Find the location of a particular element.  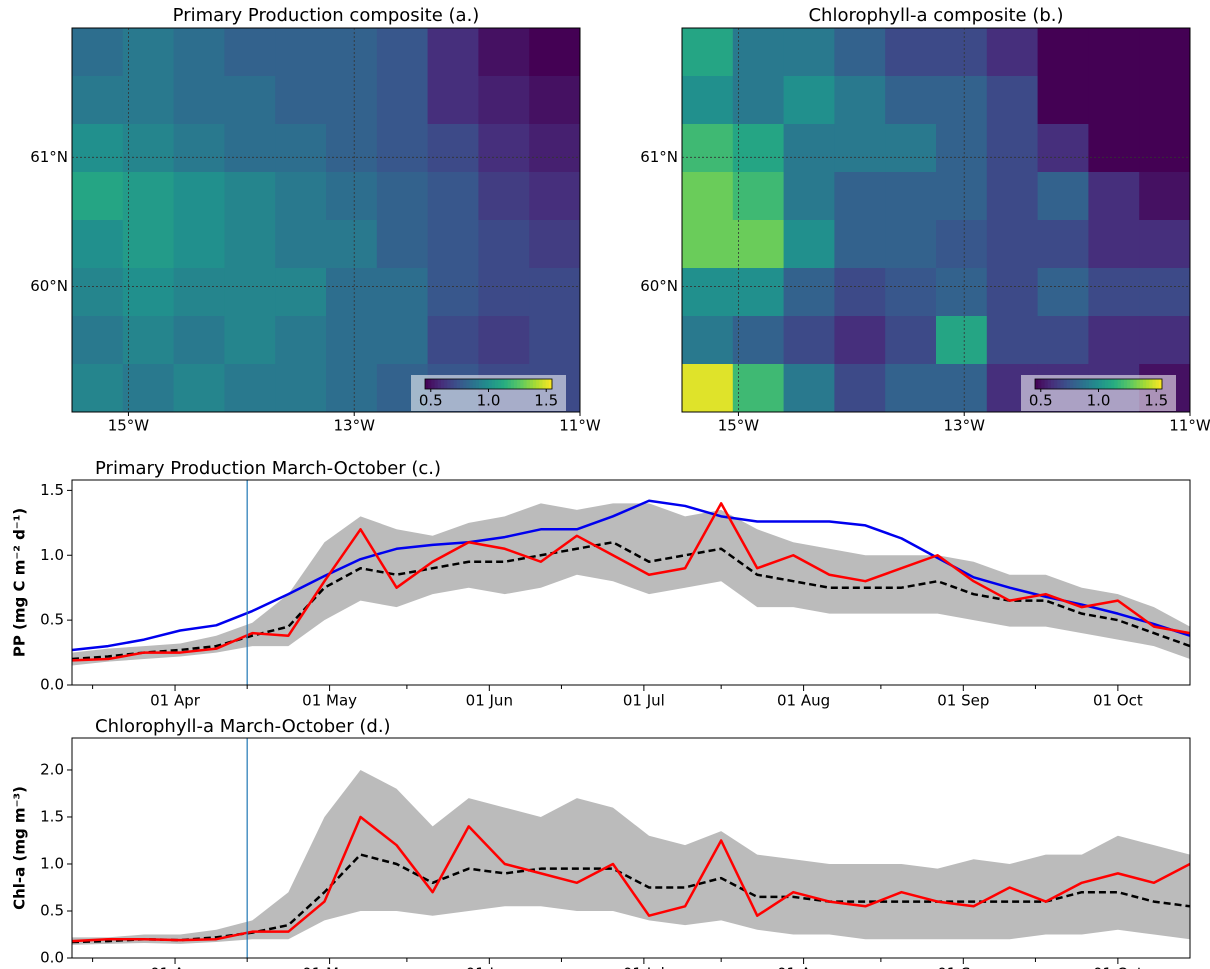

y-tick-label: 0.5 is located at coordinates (52, 910).